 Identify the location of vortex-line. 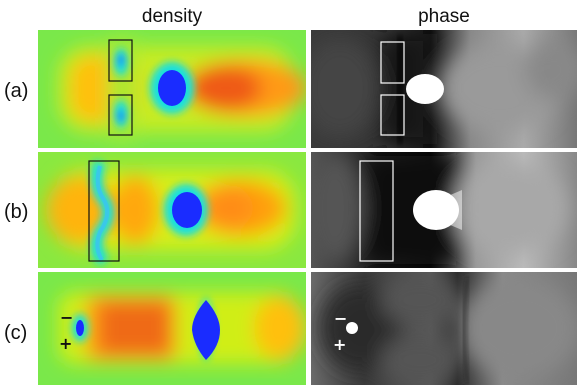
(102, 213).